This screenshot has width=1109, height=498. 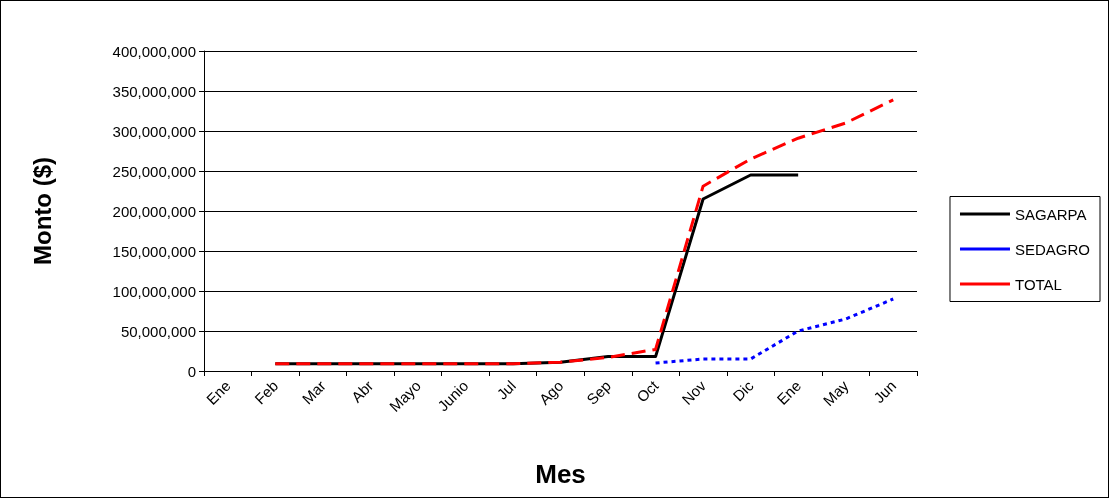 What do you see at coordinates (599, 392) in the screenshot?
I see `x-tick-label: Sep` at bounding box center [599, 392].